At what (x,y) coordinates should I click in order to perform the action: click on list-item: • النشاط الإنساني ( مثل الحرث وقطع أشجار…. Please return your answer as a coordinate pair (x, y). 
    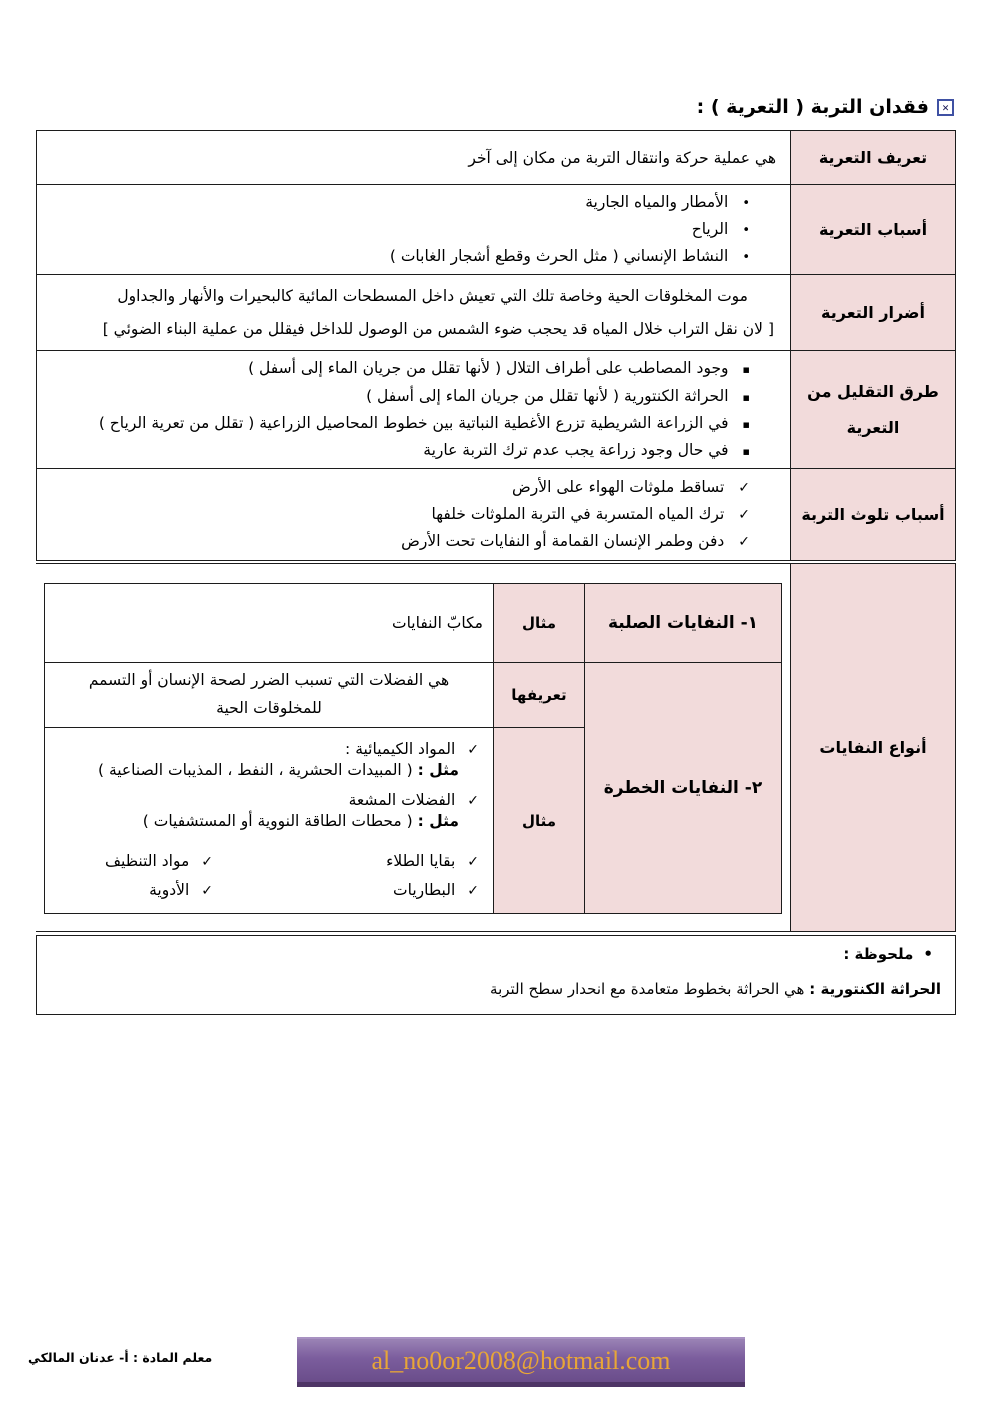
    Looking at the image, I should click on (400, 256).